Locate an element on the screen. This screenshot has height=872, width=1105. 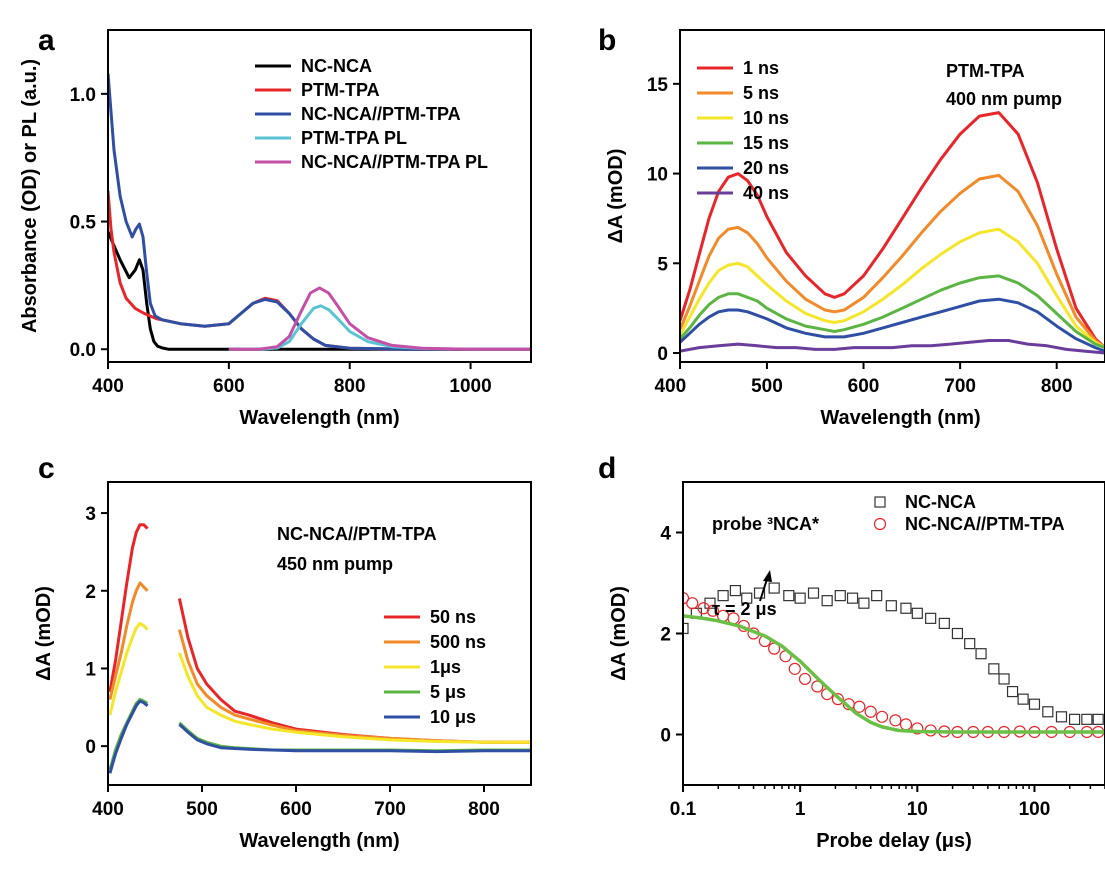
legend-label: NC-NCA//PTM-TPA is located at coordinates (381, 114).